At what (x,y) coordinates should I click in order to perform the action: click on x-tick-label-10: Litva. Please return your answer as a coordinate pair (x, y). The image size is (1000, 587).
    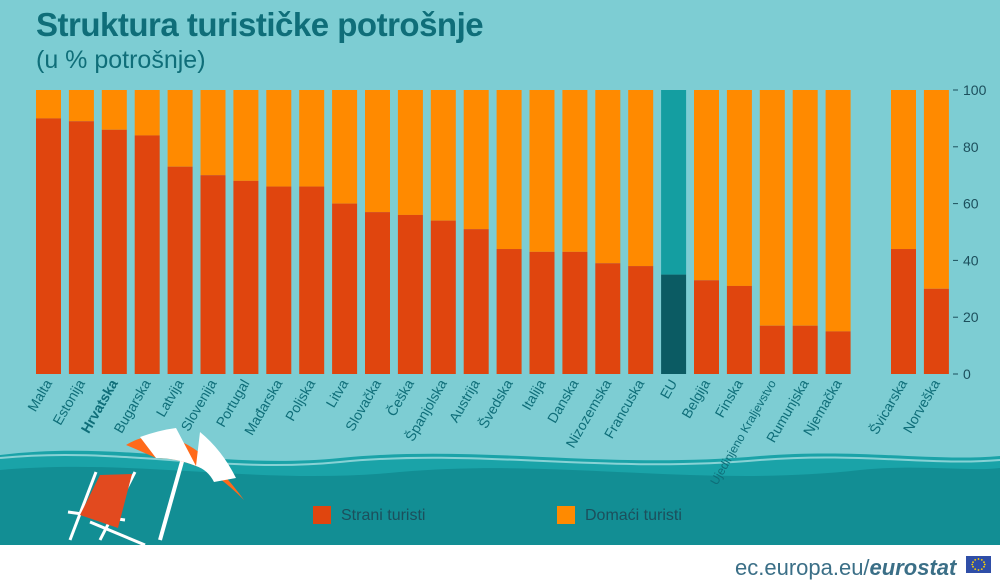
    Looking at the image, I should click on (337, 393).